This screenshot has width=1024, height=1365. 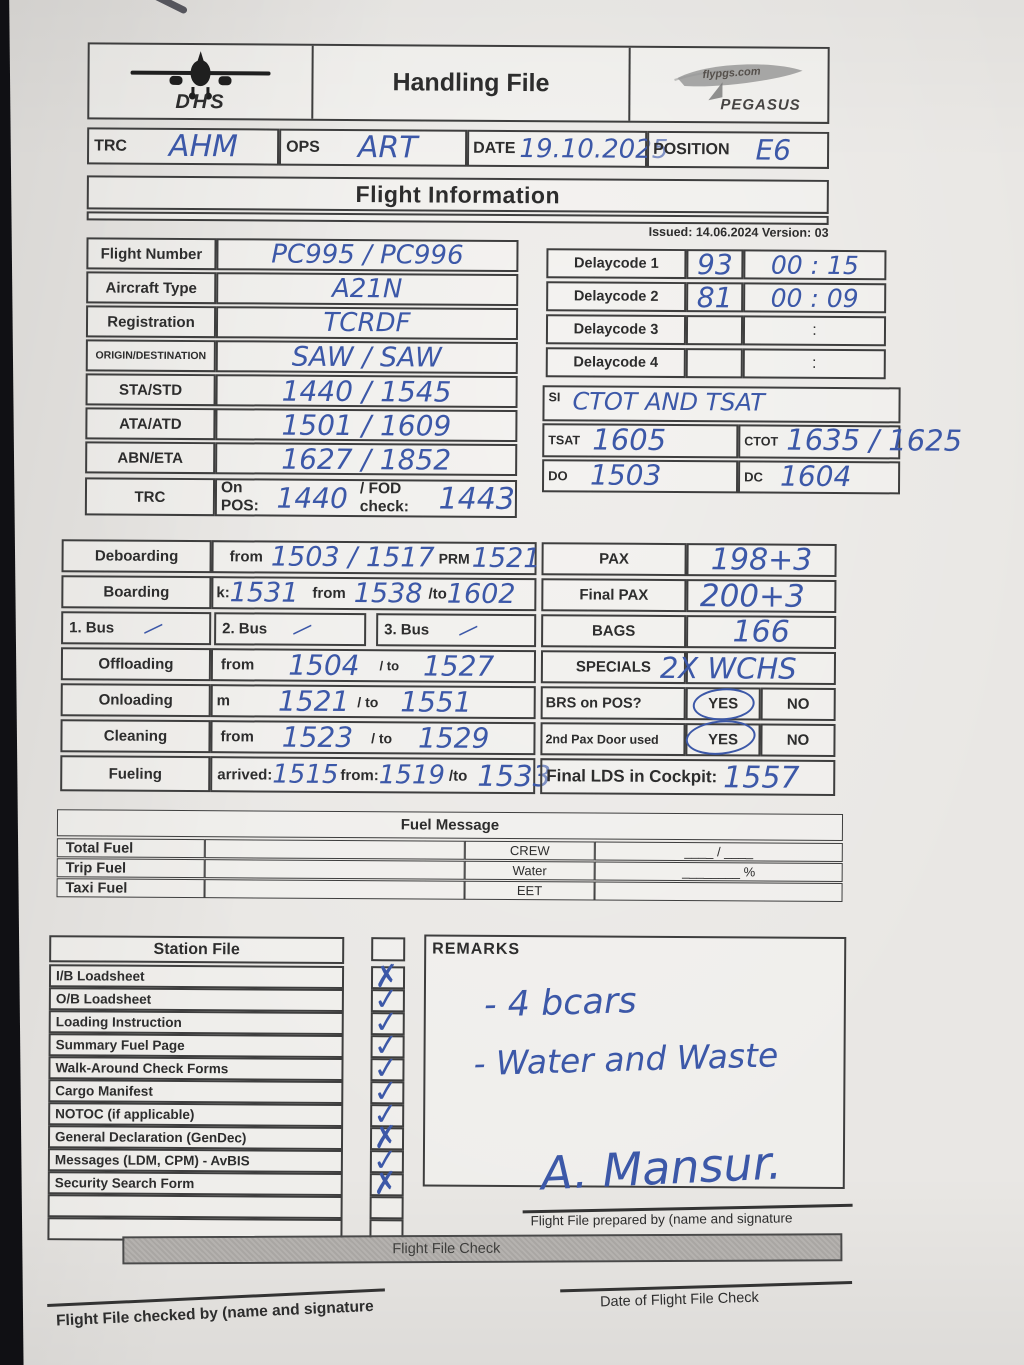 I want to click on date-field: DATE 19.10.2025, so click(x=567, y=148).